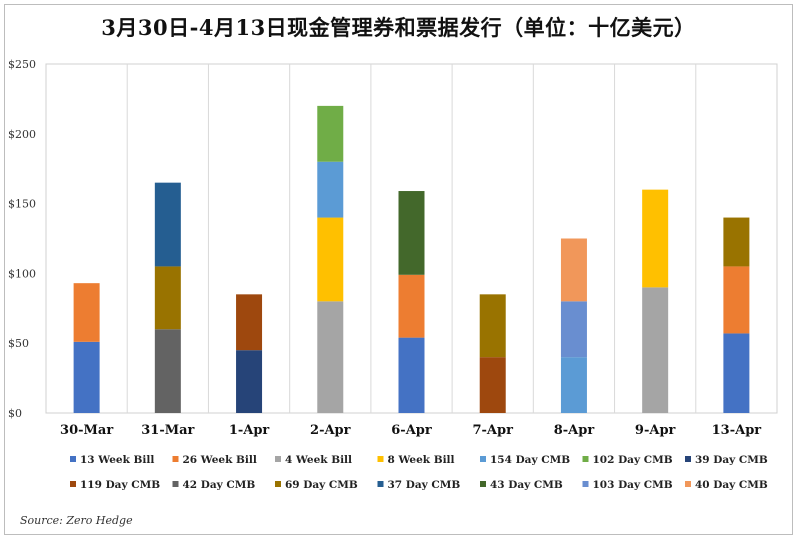  Describe the element at coordinates (411, 430) in the screenshot. I see `x-tick-label: 6-Apr` at that location.